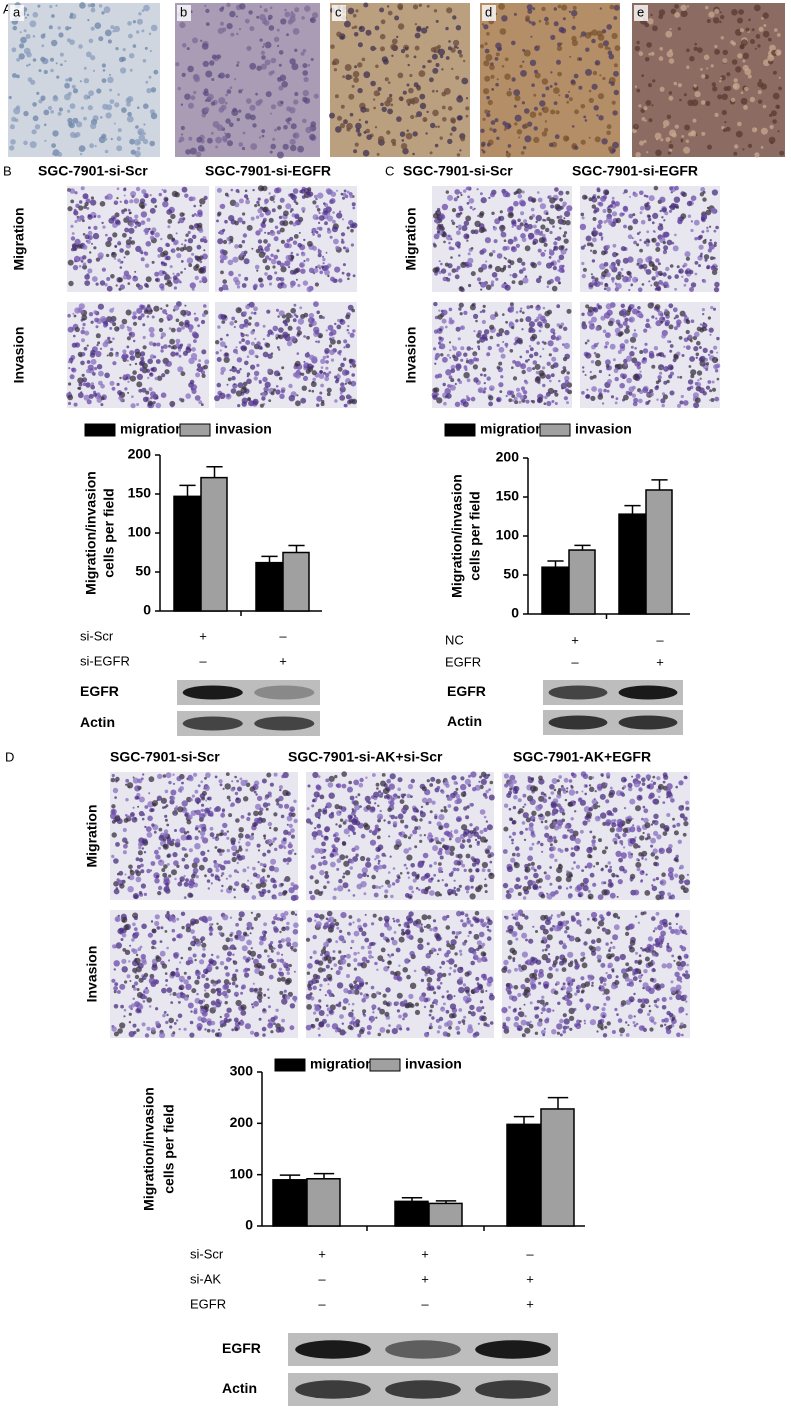  Describe the element at coordinates (7, 170) in the screenshot. I see `panel-label: B` at that location.